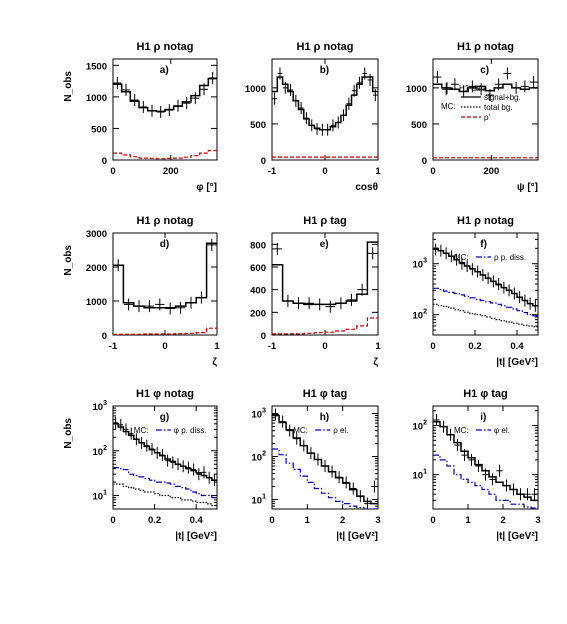  What do you see at coordinates (510, 257) in the screenshot?
I see `legend-label: ρ p. diss.` at bounding box center [510, 257].